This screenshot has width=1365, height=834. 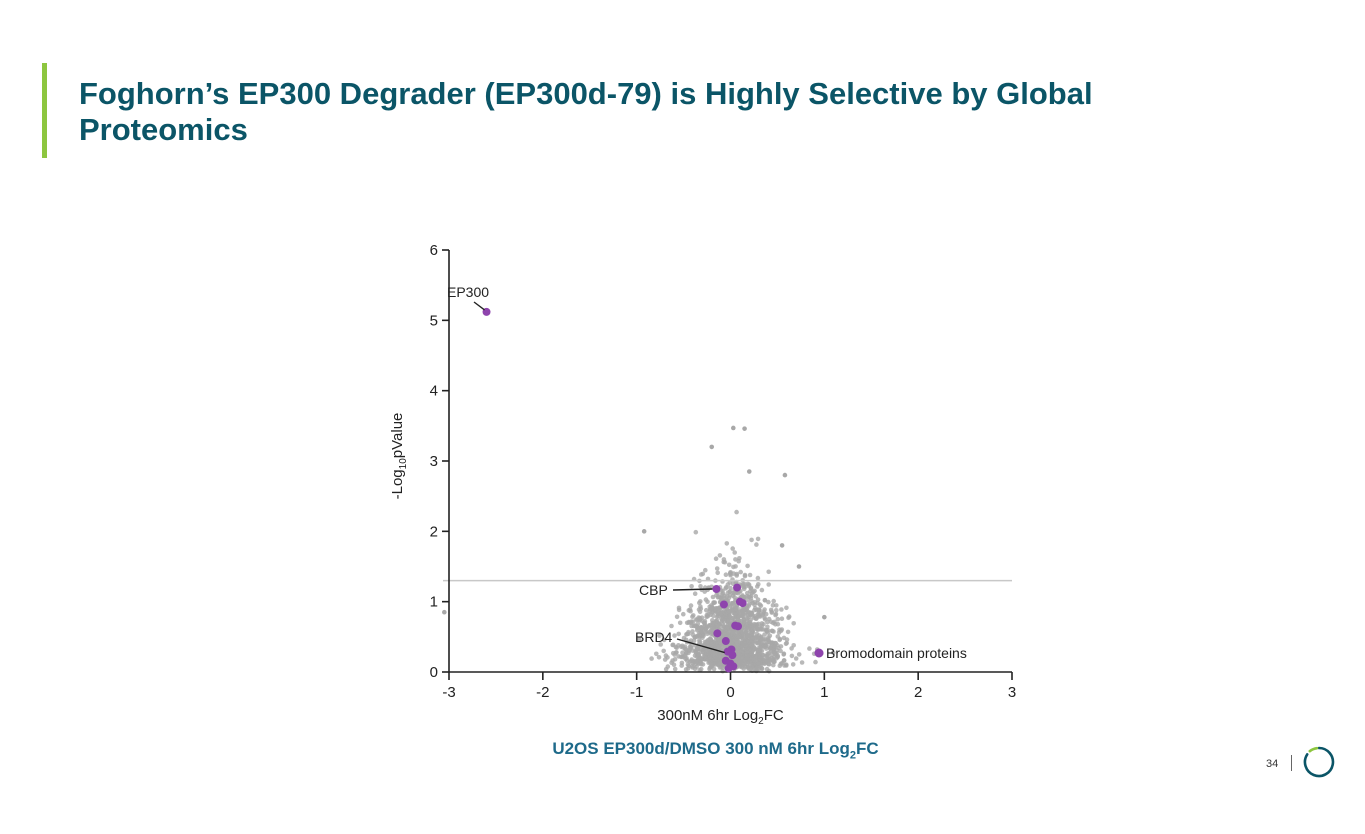 What do you see at coordinates (824, 692) in the screenshot?
I see `x-tick-label: 1` at bounding box center [824, 692].